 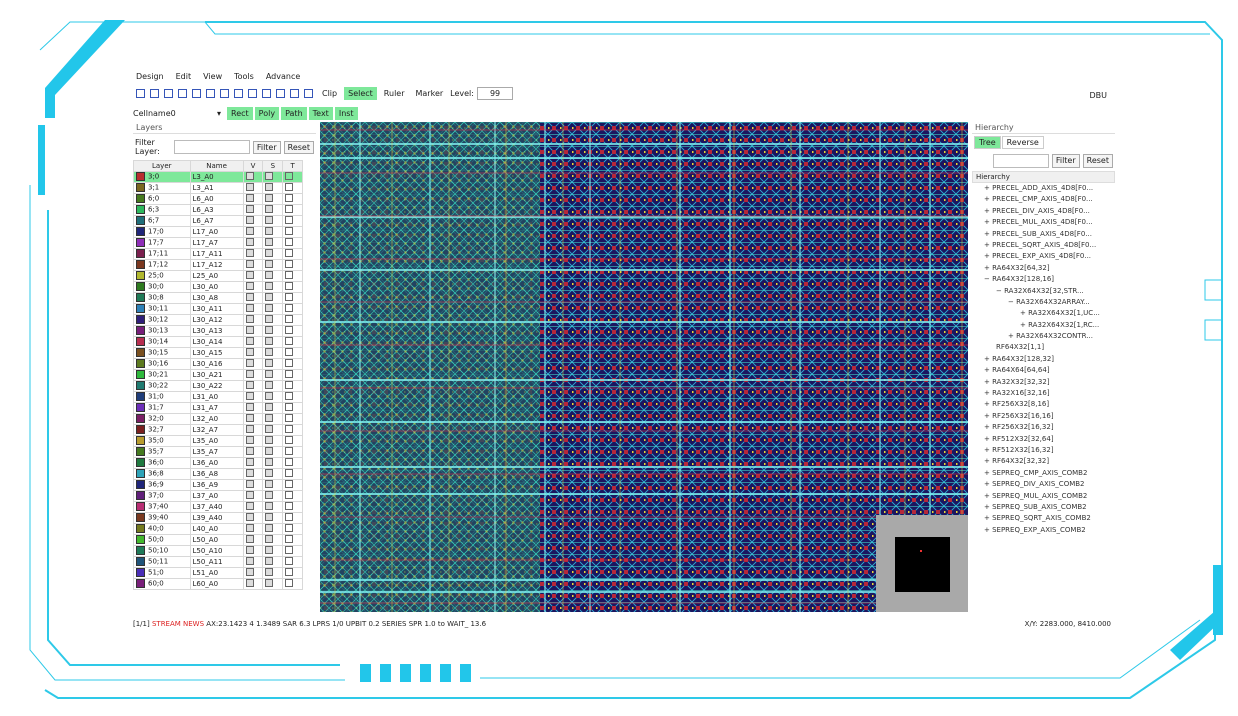 I want to click on layer-row: 17;7 L17_A7, so click(x=218, y=242).